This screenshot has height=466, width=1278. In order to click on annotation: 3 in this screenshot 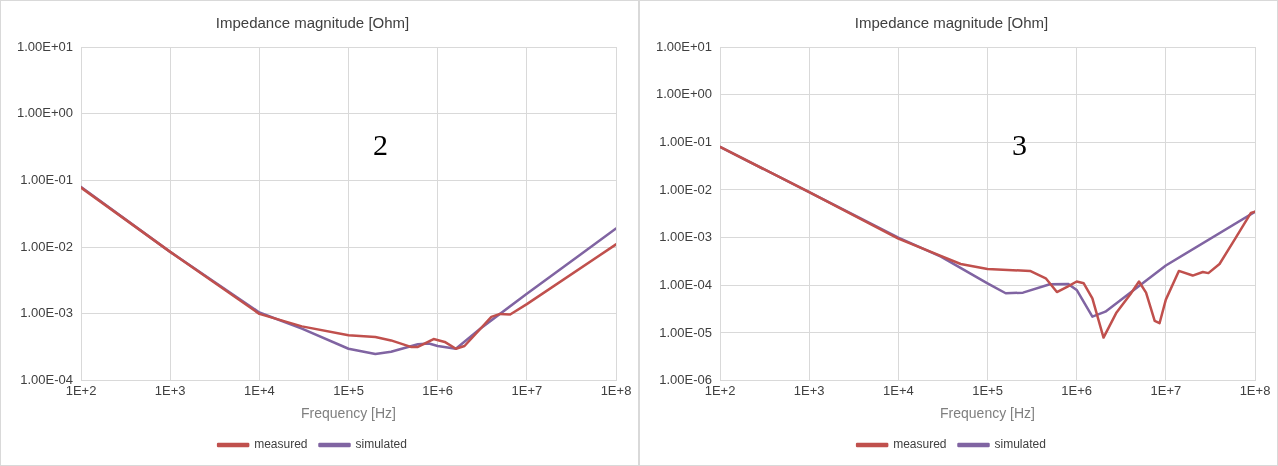, I will do `click(1020, 144)`.